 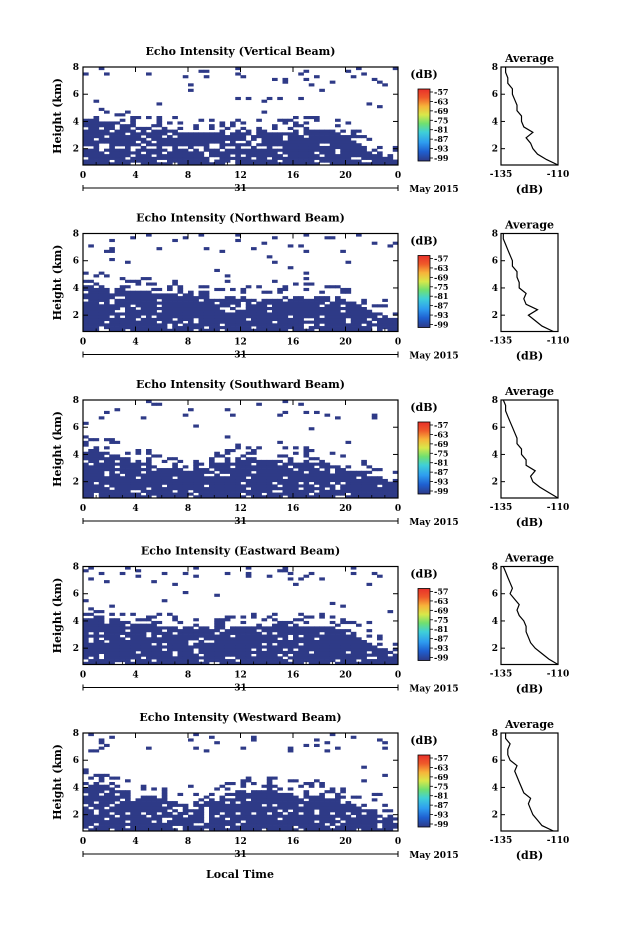 I want to click on x-tick-label: 12, so click(x=240, y=509).